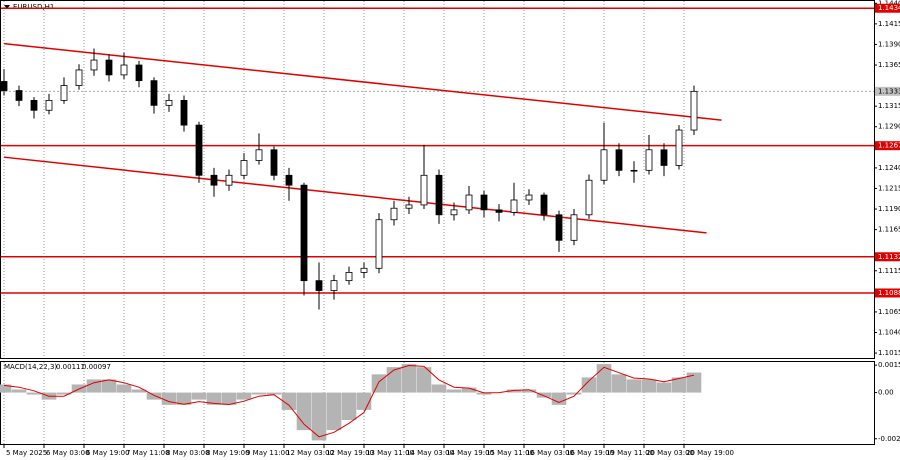 The height and width of the screenshot is (460, 900). I want to click on last-price-label: 1.1333, so click(889, 91).